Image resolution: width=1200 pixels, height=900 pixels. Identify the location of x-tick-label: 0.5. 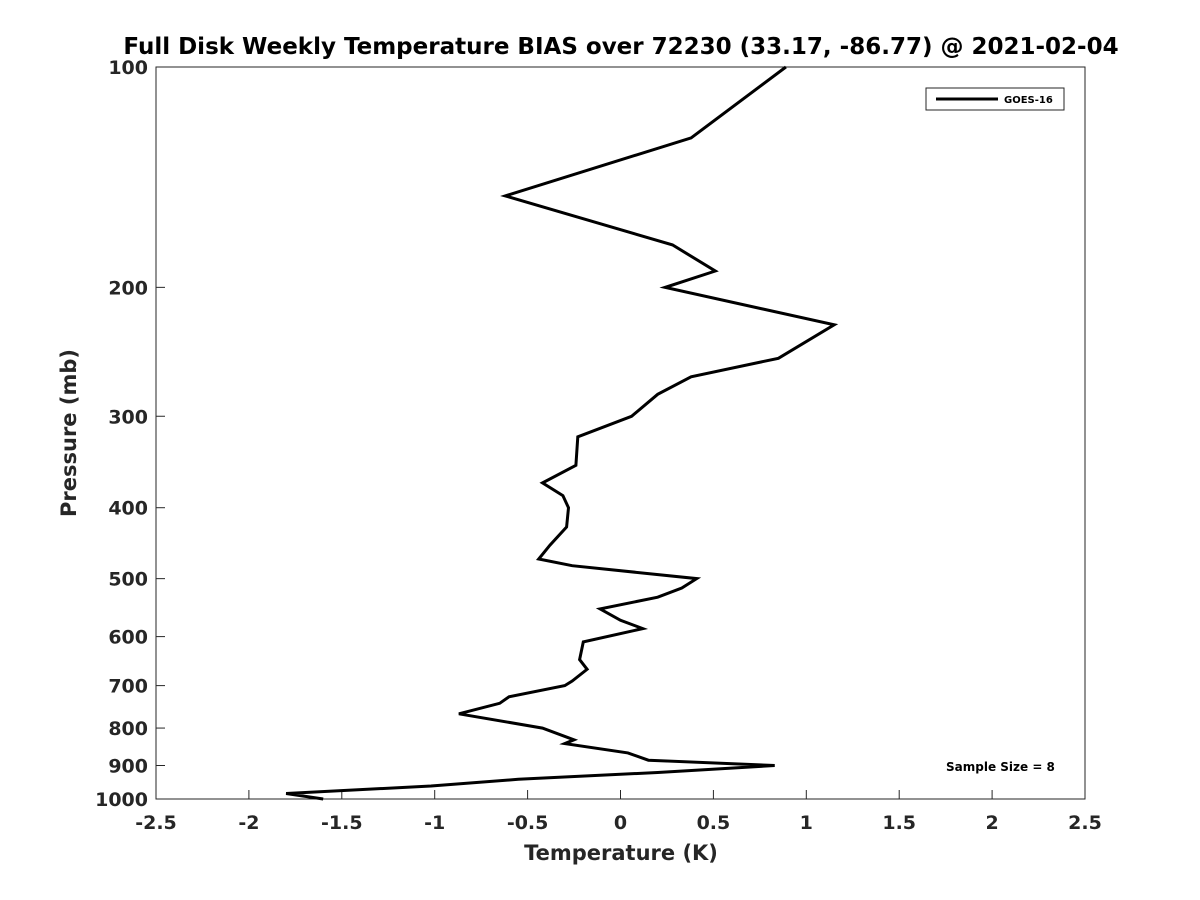
(714, 823).